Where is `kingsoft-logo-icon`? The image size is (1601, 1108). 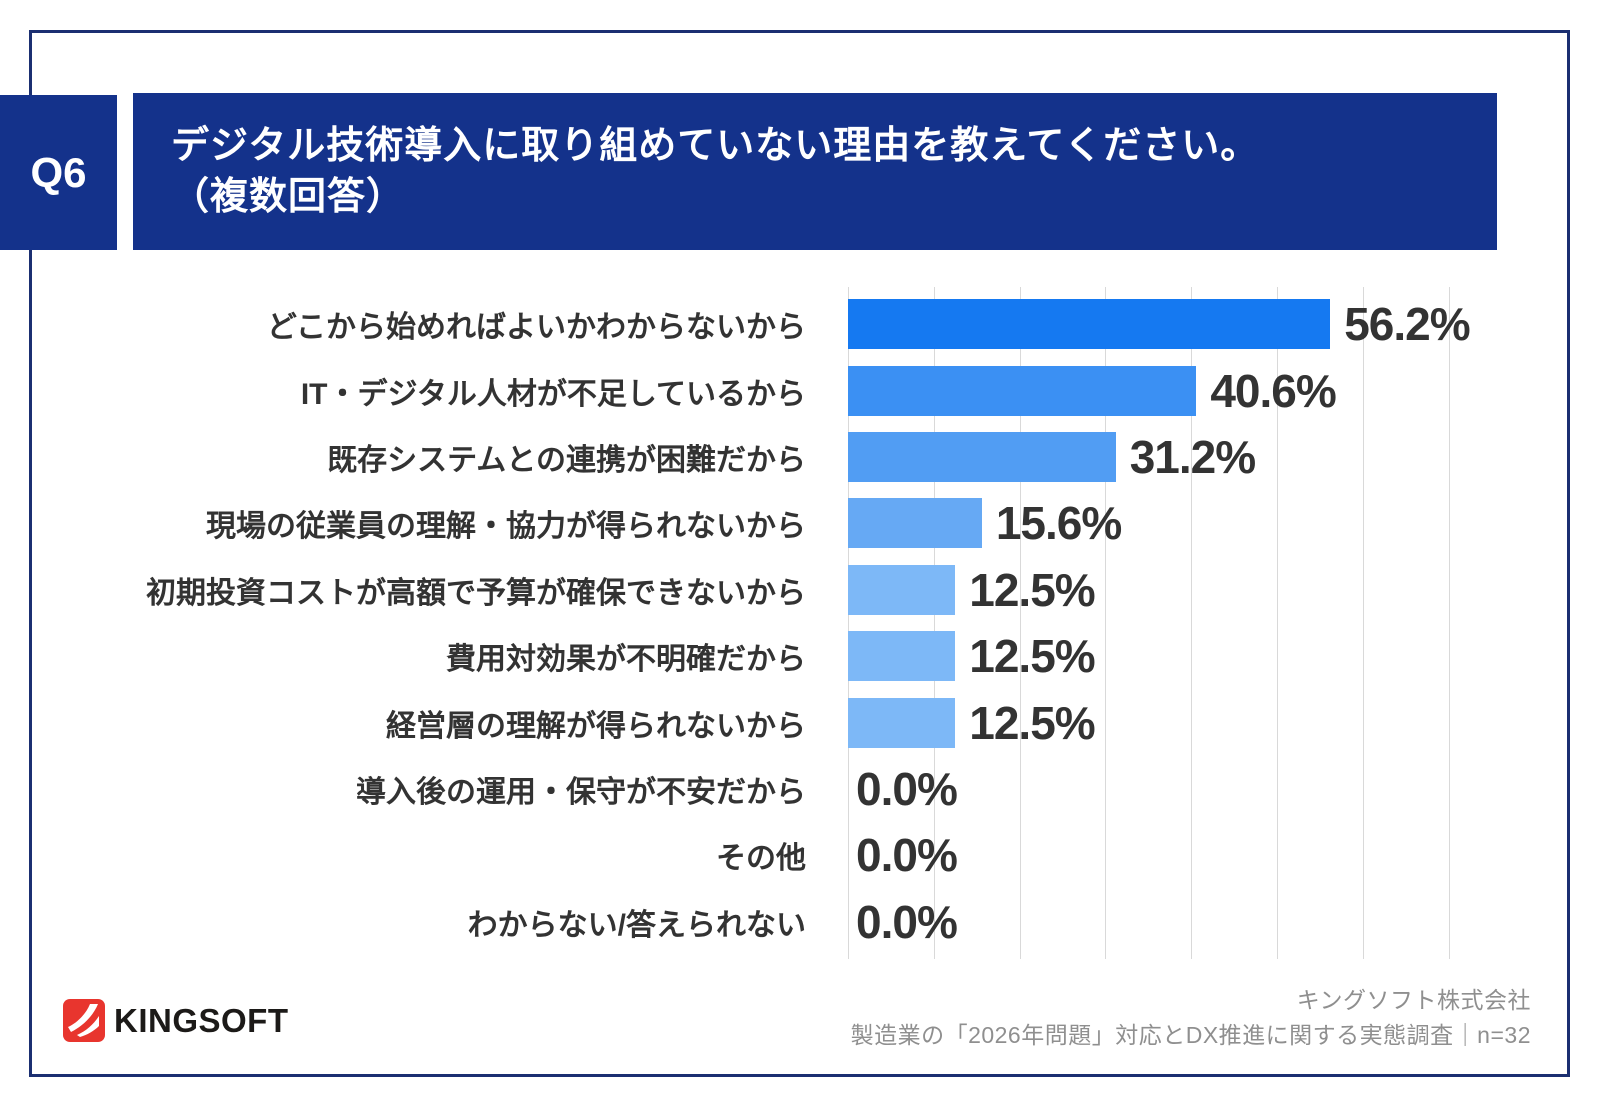 kingsoft-logo-icon is located at coordinates (84, 1020).